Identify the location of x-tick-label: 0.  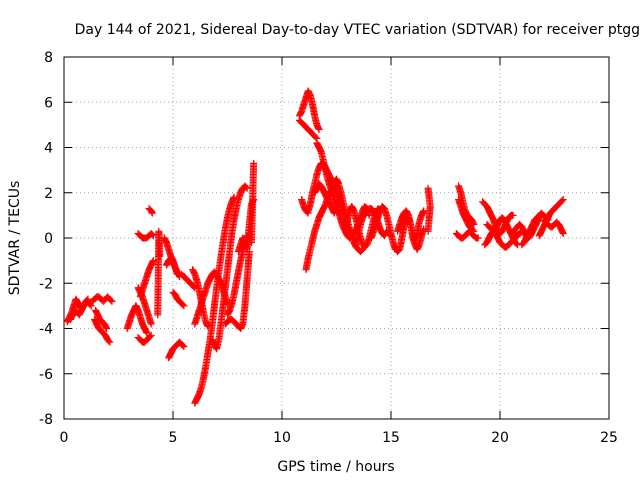
(64, 438).